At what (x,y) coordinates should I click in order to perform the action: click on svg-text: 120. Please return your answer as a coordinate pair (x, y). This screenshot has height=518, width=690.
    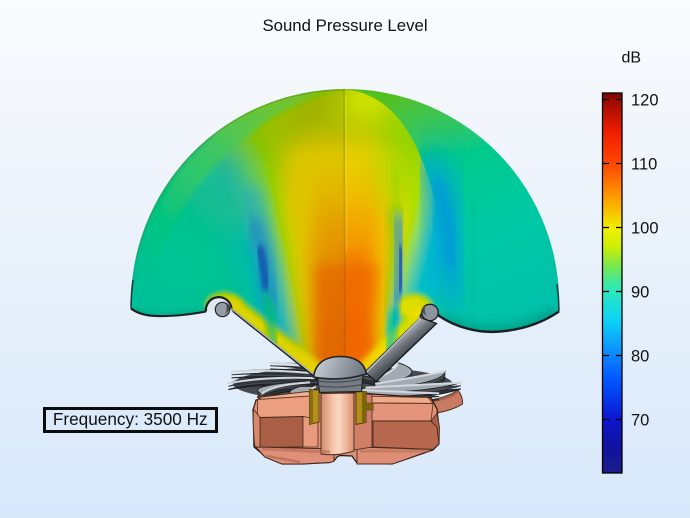
    Looking at the image, I should click on (645, 100).